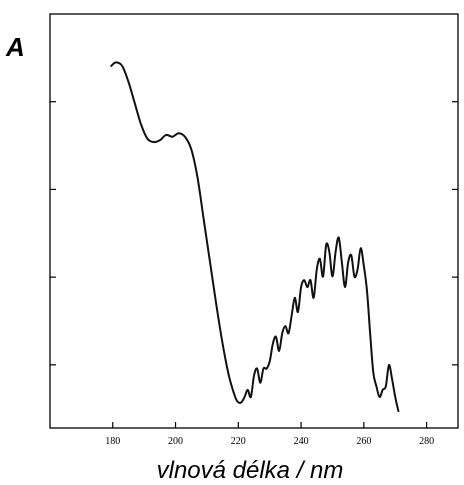  What do you see at coordinates (363, 441) in the screenshot?
I see `x-tick-label: 260` at bounding box center [363, 441].